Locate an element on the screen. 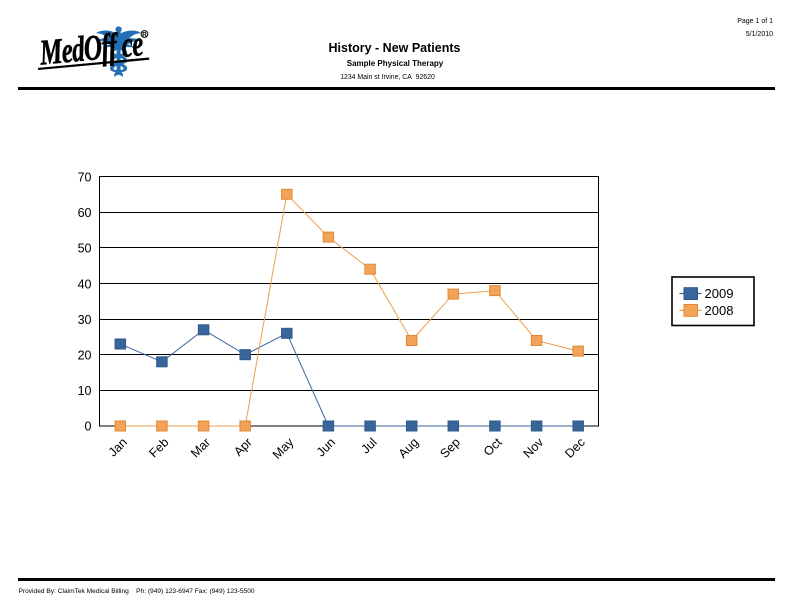  svg-text: Jun is located at coordinates (326, 447).